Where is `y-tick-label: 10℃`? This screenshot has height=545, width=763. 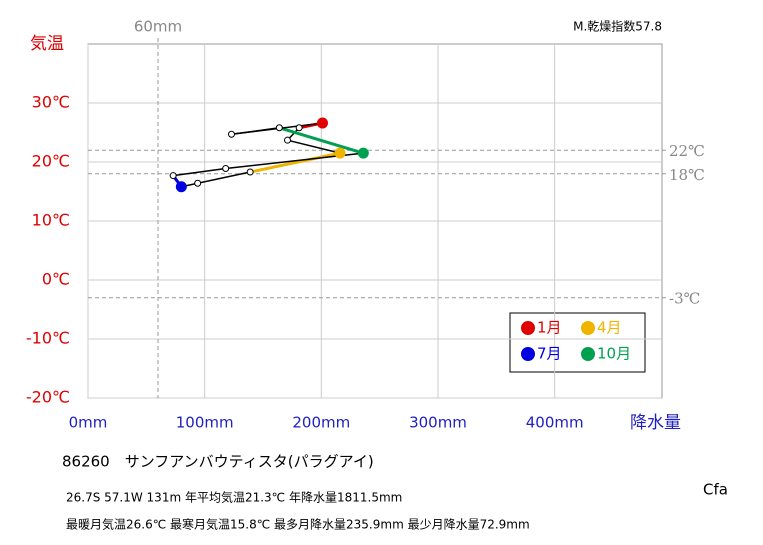 y-tick-label: 10℃ is located at coordinates (51, 220).